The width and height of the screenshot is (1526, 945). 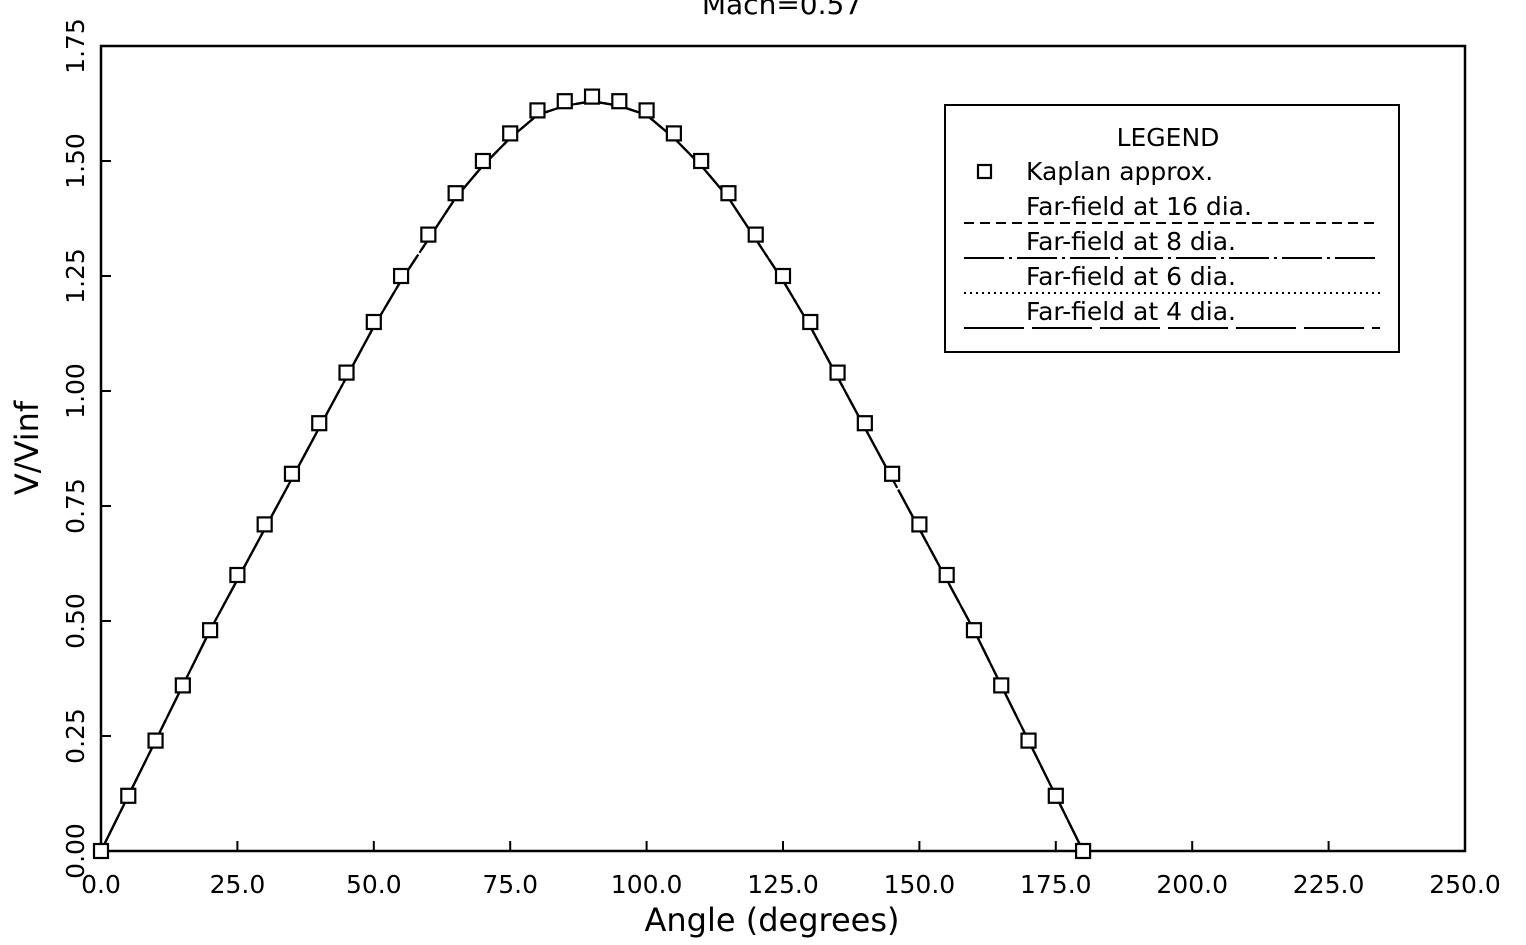 What do you see at coordinates (86, 448) in the screenshot?
I see `y-axis: 0.00 0.25 0.50 0.75 1.00 1.25 1.50 1.75` at bounding box center [86, 448].